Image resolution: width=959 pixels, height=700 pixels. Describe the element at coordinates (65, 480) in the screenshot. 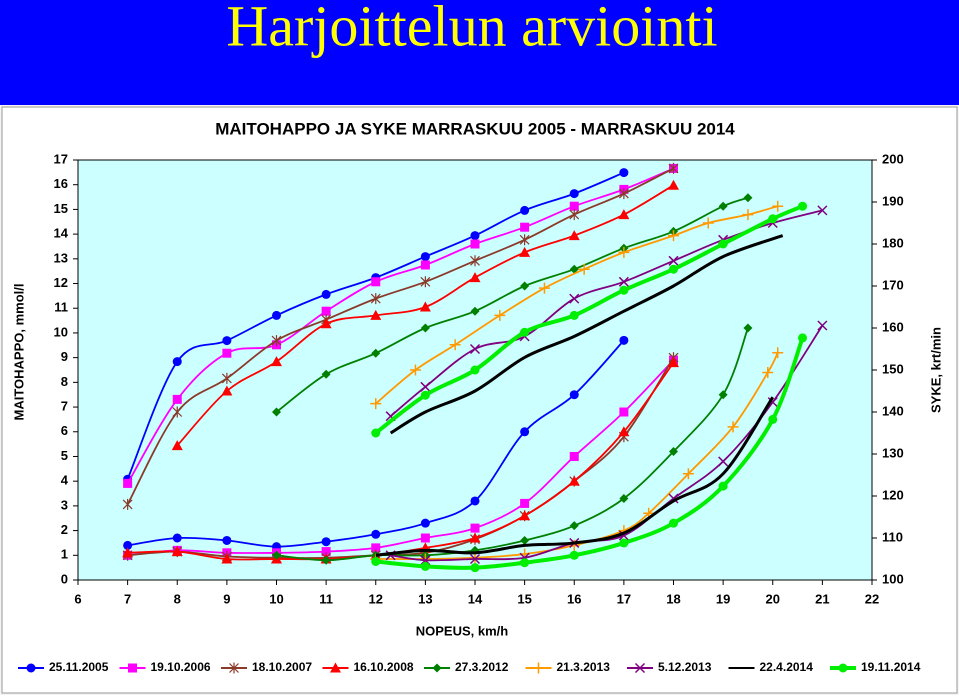

I see `y-tick-label: 4` at that location.